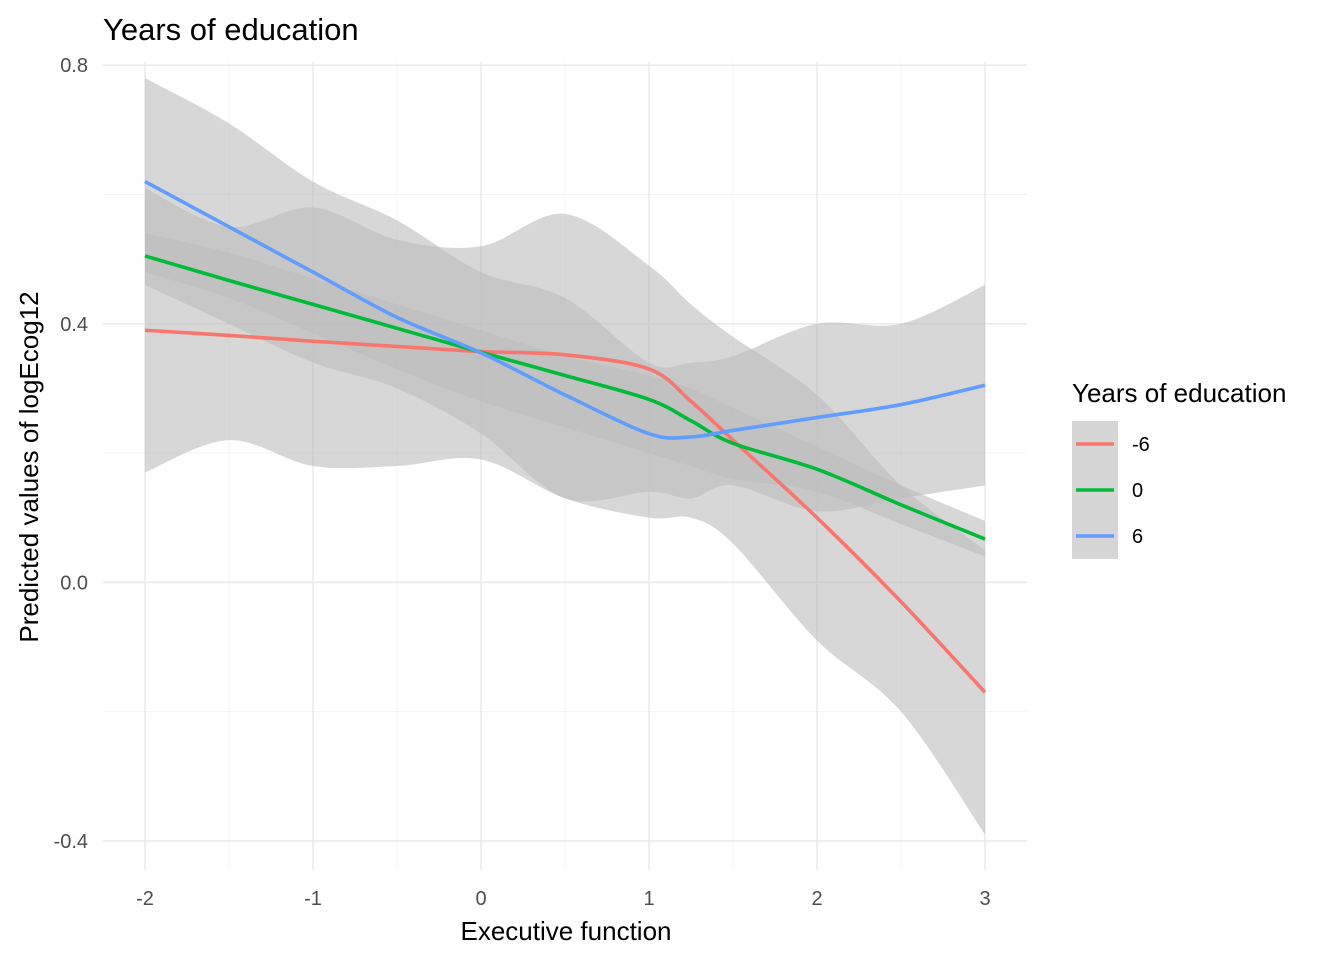  What do you see at coordinates (74, 66) in the screenshot?
I see `y-tick-label: 0.8` at bounding box center [74, 66].